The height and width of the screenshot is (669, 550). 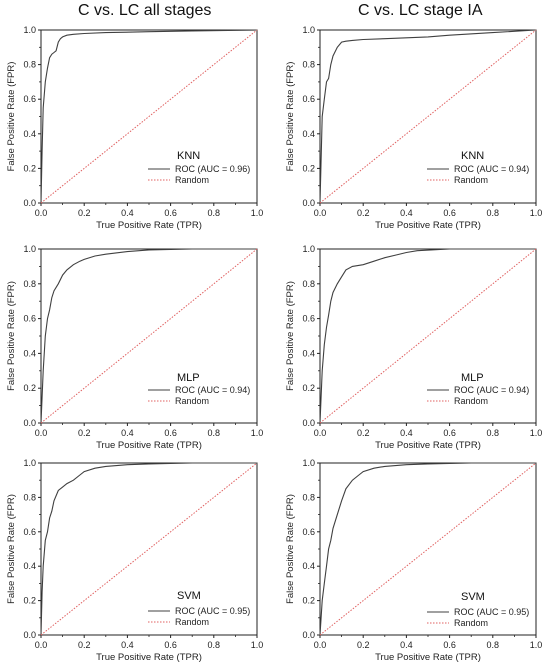 What do you see at coordinates (145, 10) in the screenshot?
I see `column-title-left: C vs. LC all stages` at bounding box center [145, 10].